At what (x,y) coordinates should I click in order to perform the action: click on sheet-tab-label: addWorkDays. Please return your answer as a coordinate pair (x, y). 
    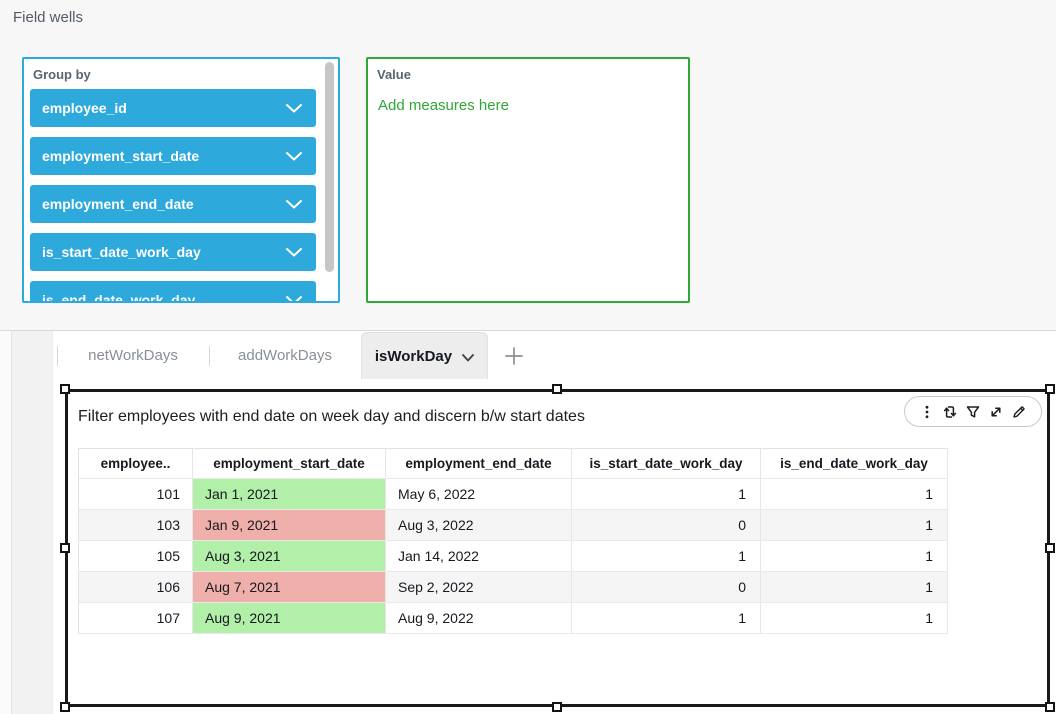
    Looking at the image, I should click on (285, 355).